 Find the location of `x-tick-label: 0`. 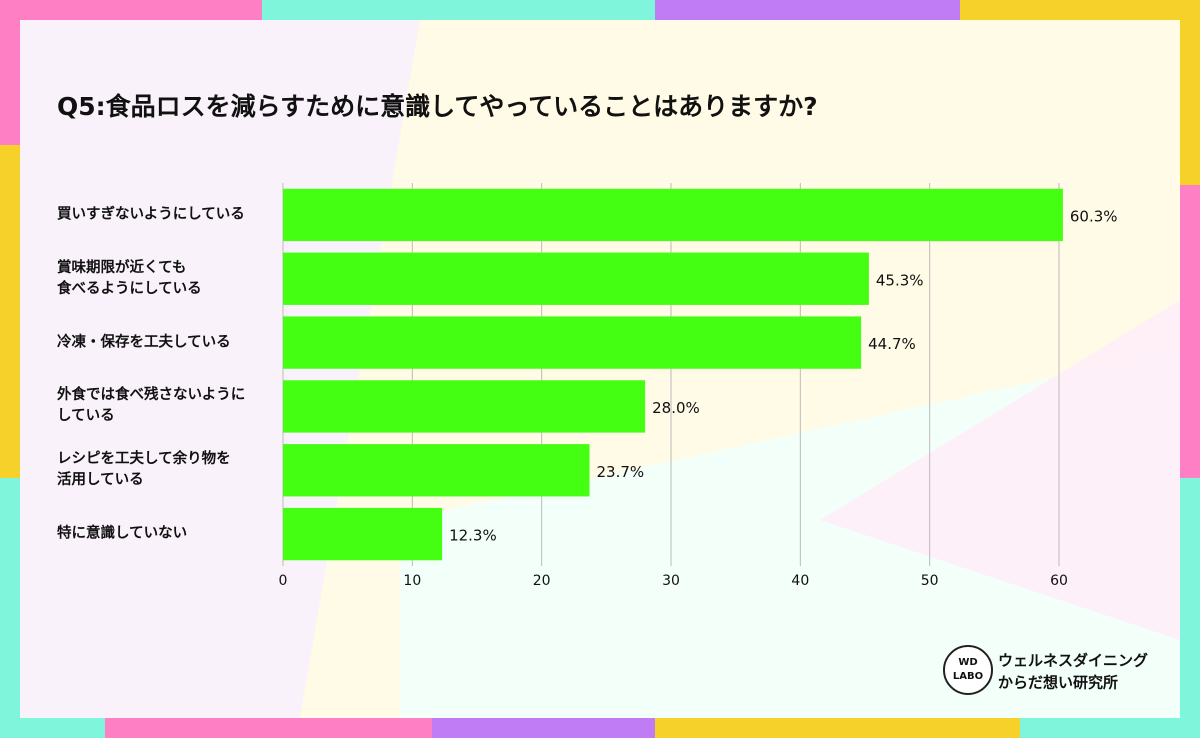

x-tick-label: 0 is located at coordinates (283, 581).